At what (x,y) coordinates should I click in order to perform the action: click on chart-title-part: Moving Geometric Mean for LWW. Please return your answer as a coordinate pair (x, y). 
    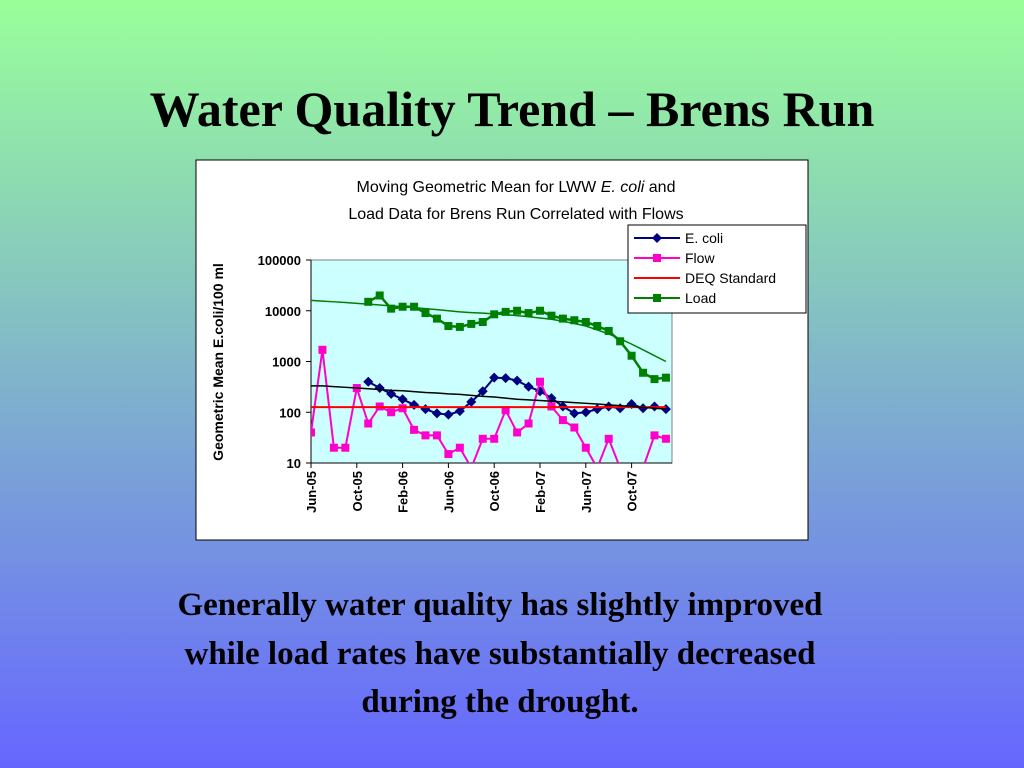
    Looking at the image, I should click on (477, 187).